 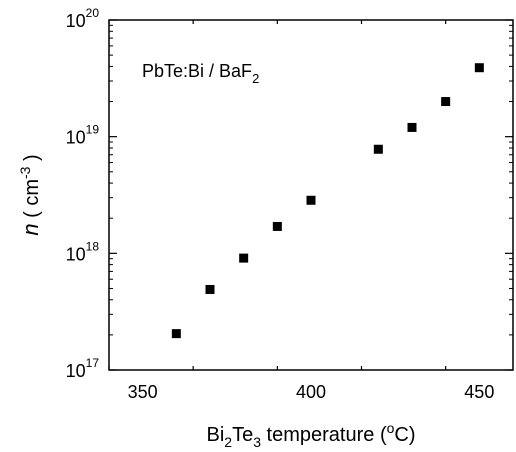 What do you see at coordinates (83, 251) in the screenshot?
I see `y-tick-label: 1018` at bounding box center [83, 251].